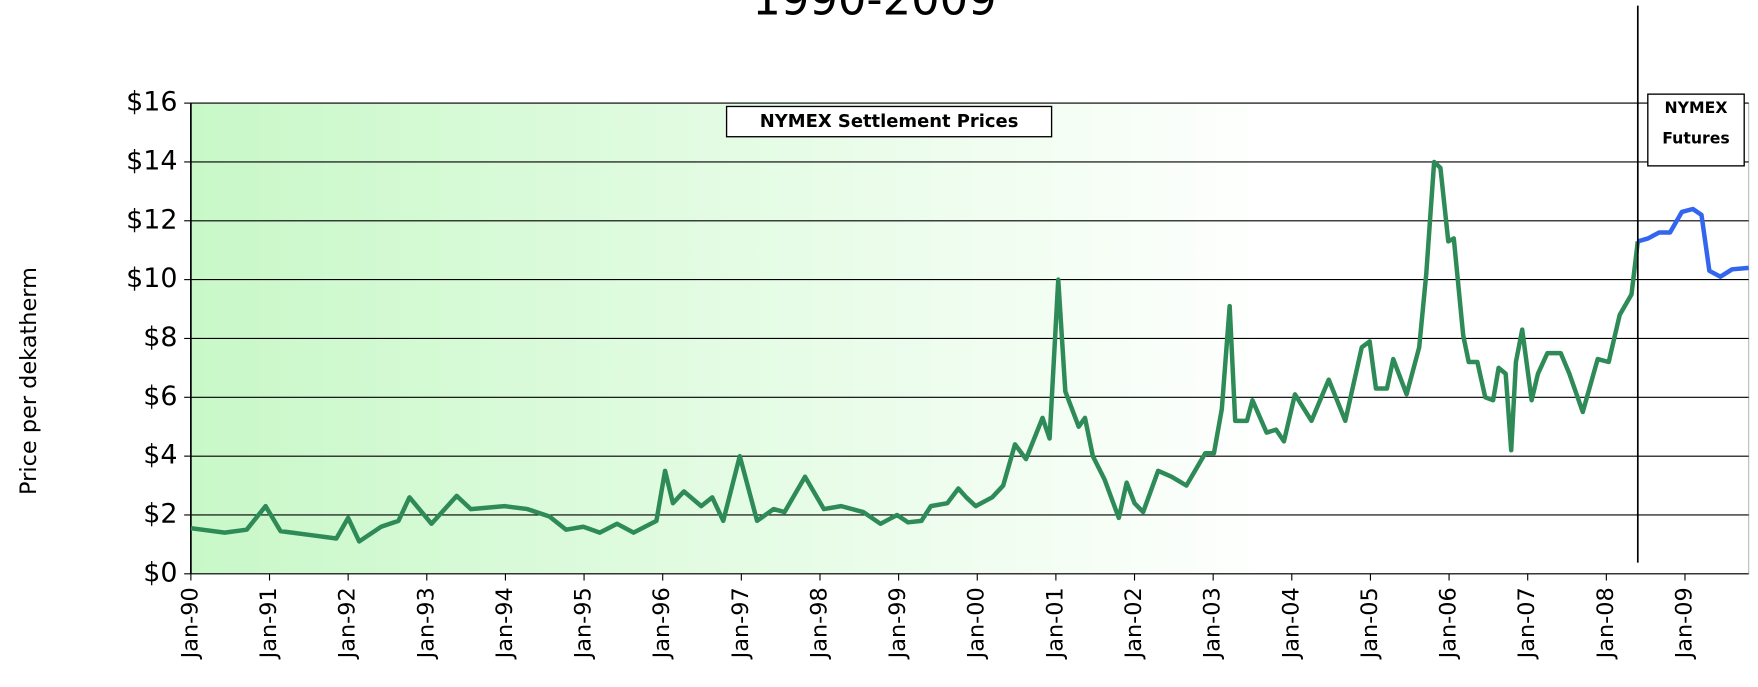 The width and height of the screenshot is (1758, 687). Describe the element at coordinates (160, 513) in the screenshot. I see `y-tick-label: $2` at that location.